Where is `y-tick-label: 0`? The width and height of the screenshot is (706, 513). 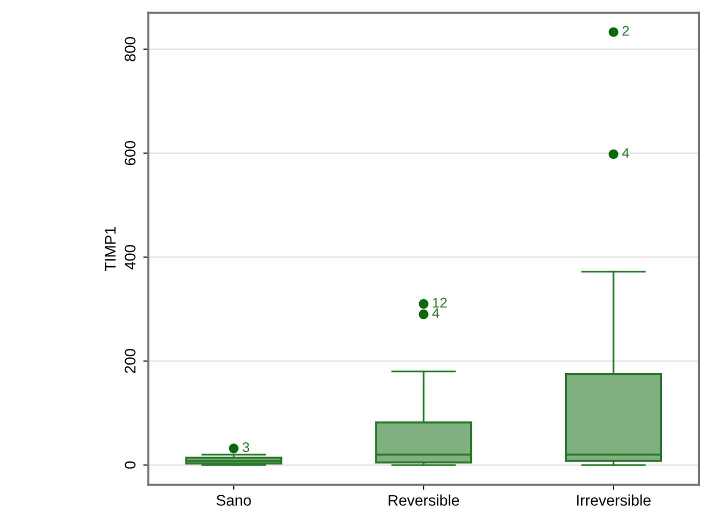 y-tick-label: 0 is located at coordinates (130, 465).